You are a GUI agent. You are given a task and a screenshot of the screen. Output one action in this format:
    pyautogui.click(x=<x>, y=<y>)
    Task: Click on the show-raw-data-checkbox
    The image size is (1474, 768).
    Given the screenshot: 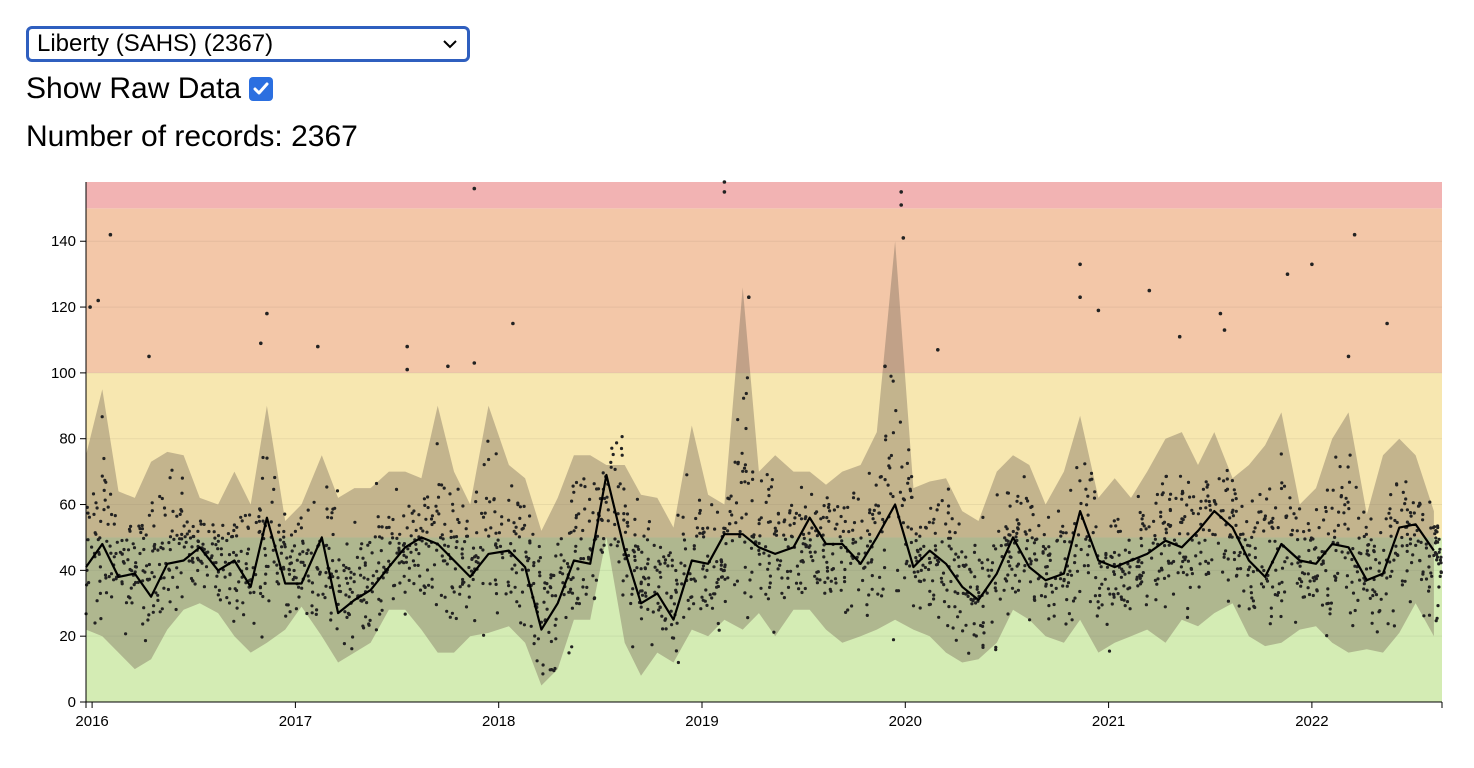 What is the action you would take?
    pyautogui.click(x=261, y=89)
    